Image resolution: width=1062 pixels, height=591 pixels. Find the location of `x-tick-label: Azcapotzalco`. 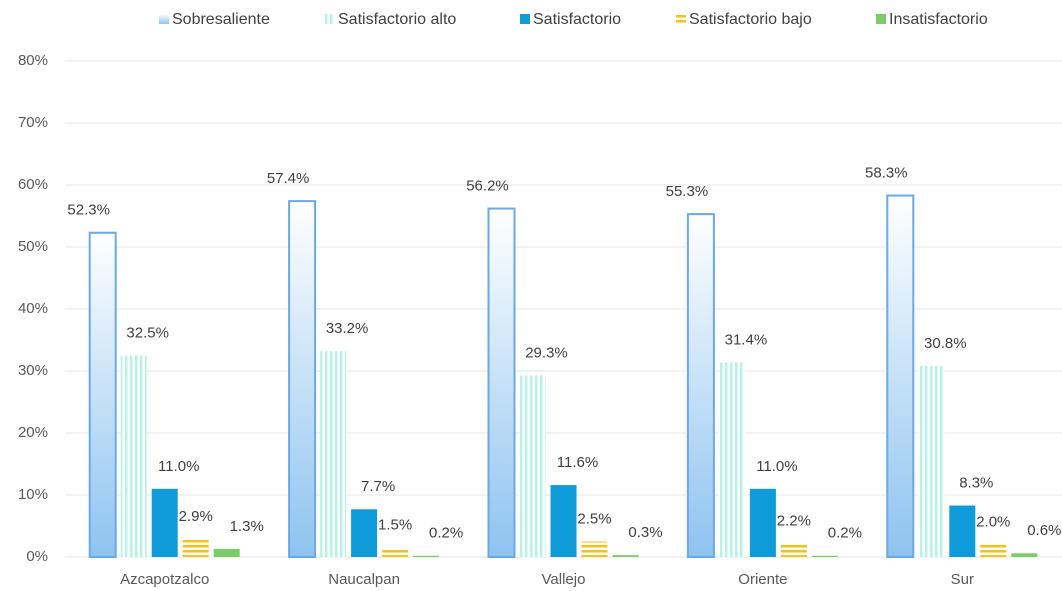

x-tick-label: Azcapotzalco is located at coordinates (164, 579).